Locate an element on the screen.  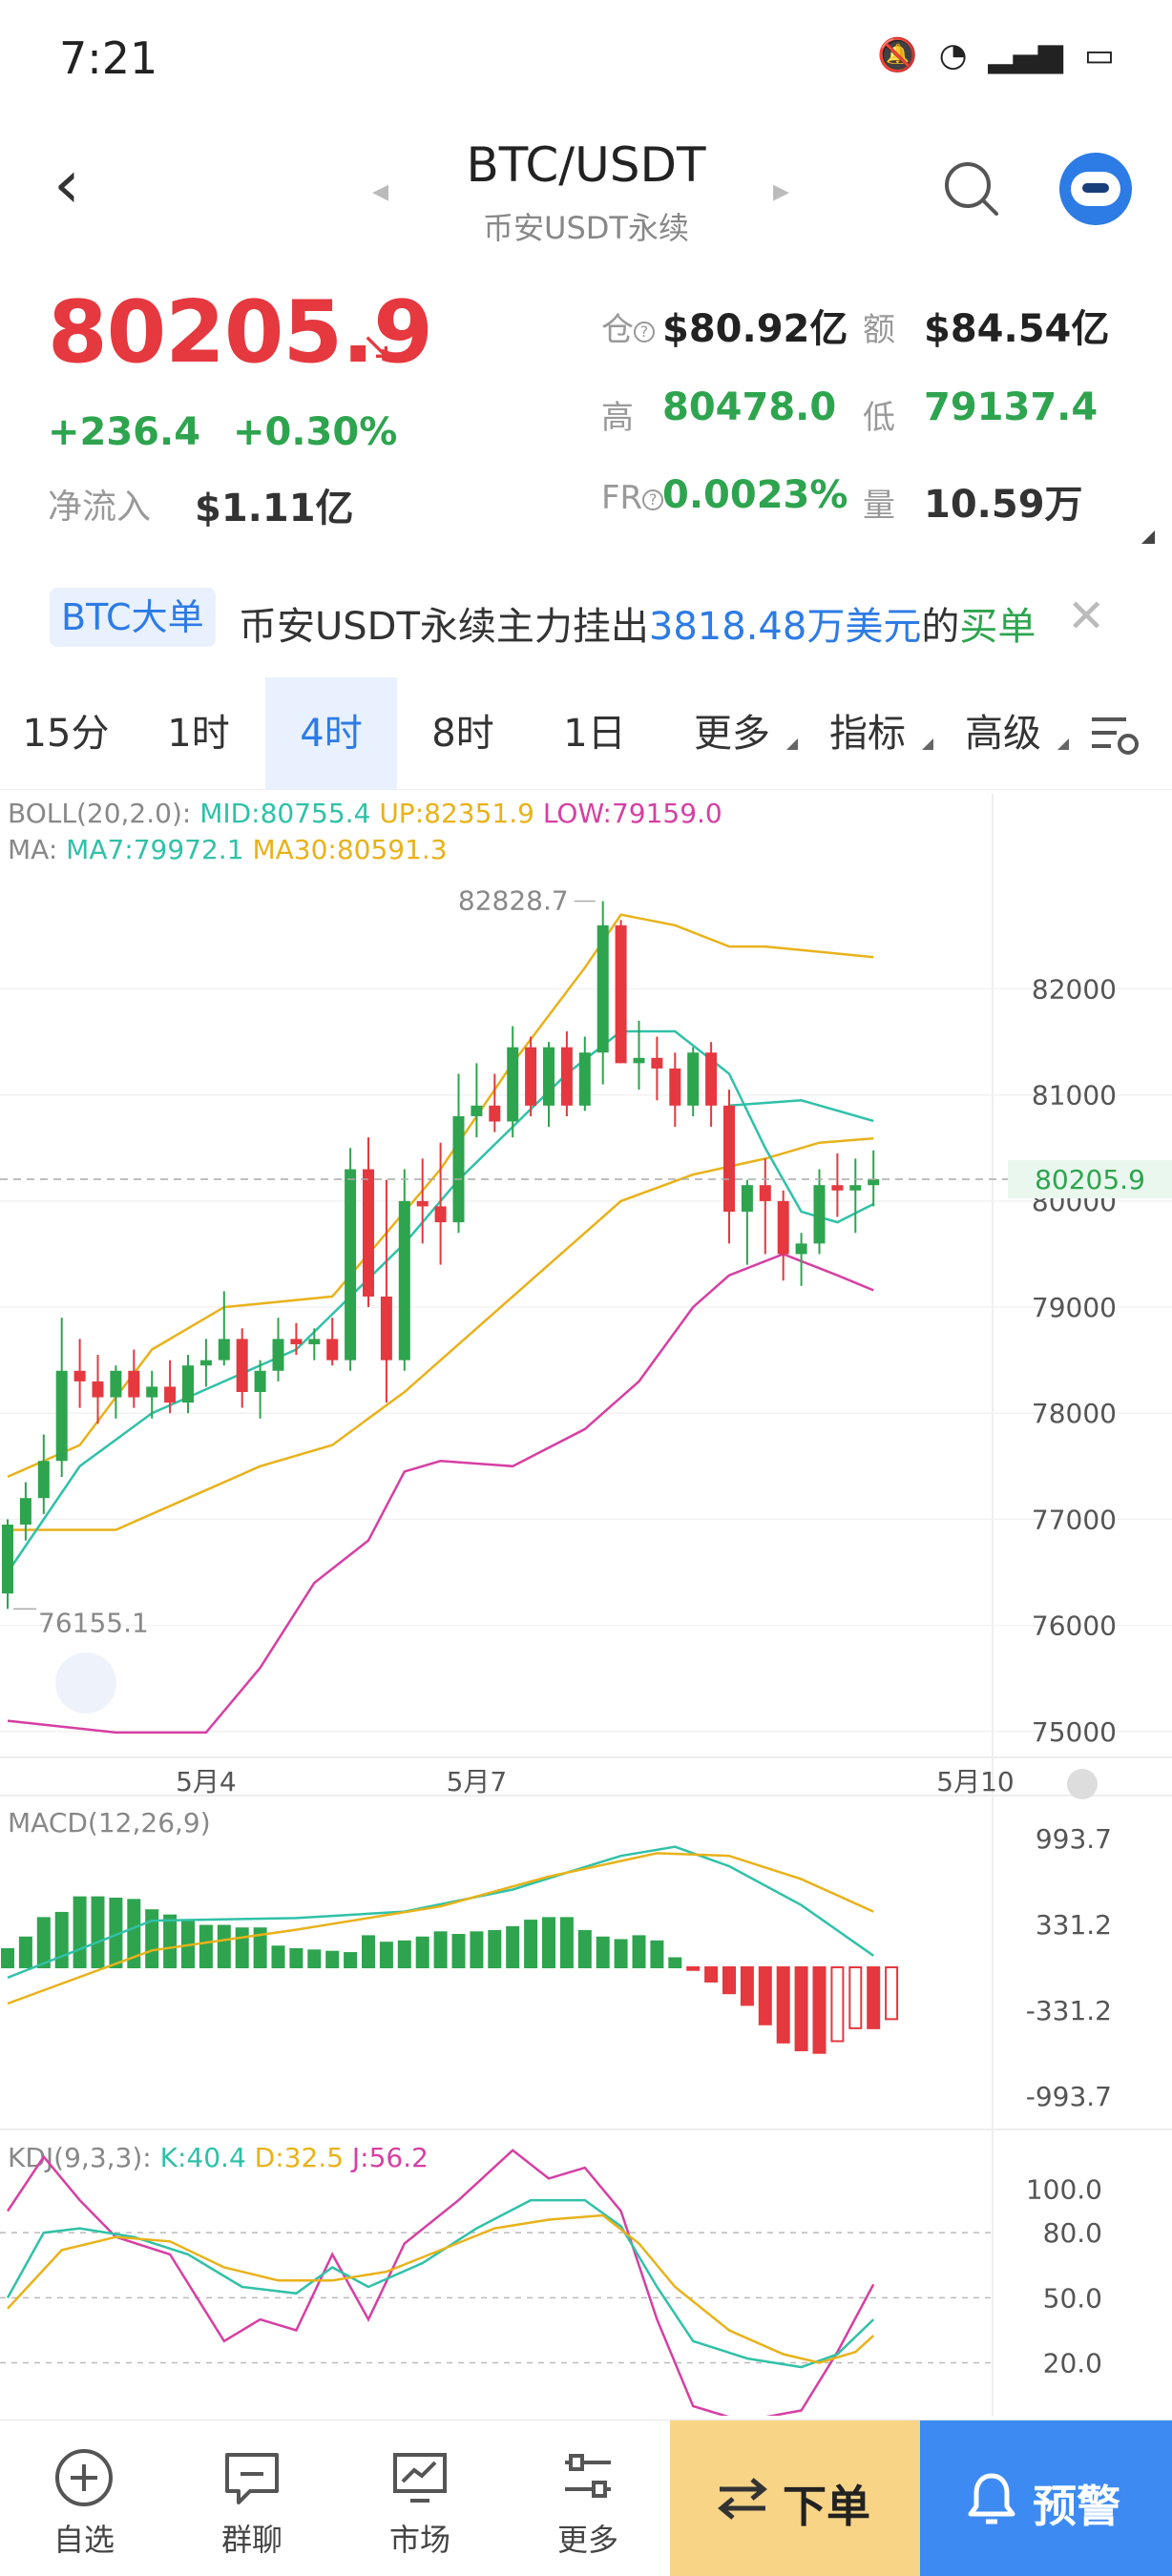
search-icon is located at coordinates (971, 188).